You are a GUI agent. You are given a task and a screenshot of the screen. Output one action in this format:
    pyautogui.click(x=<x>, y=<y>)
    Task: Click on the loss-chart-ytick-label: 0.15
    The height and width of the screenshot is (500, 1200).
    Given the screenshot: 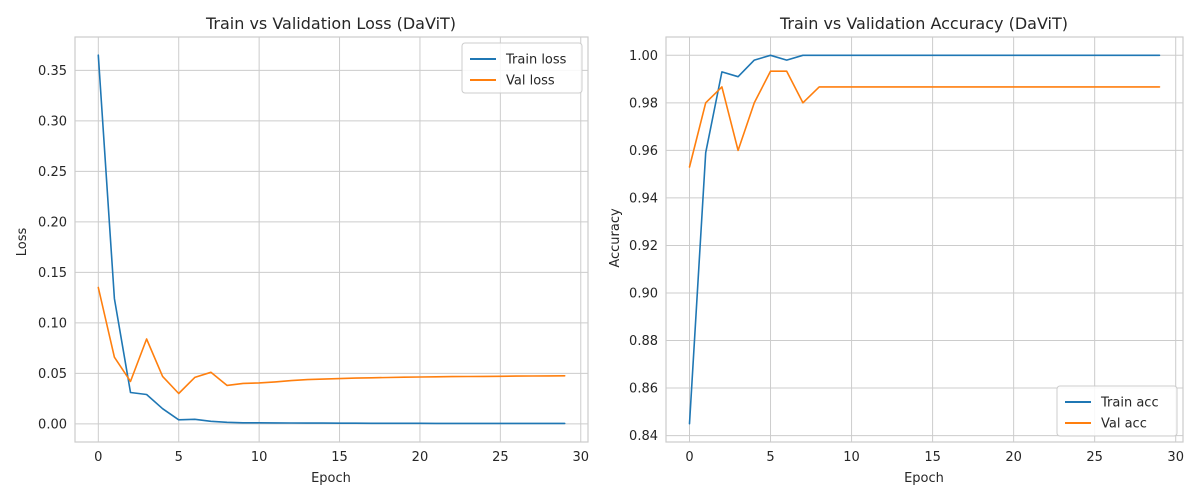 What is the action you would take?
    pyautogui.click(x=52, y=273)
    